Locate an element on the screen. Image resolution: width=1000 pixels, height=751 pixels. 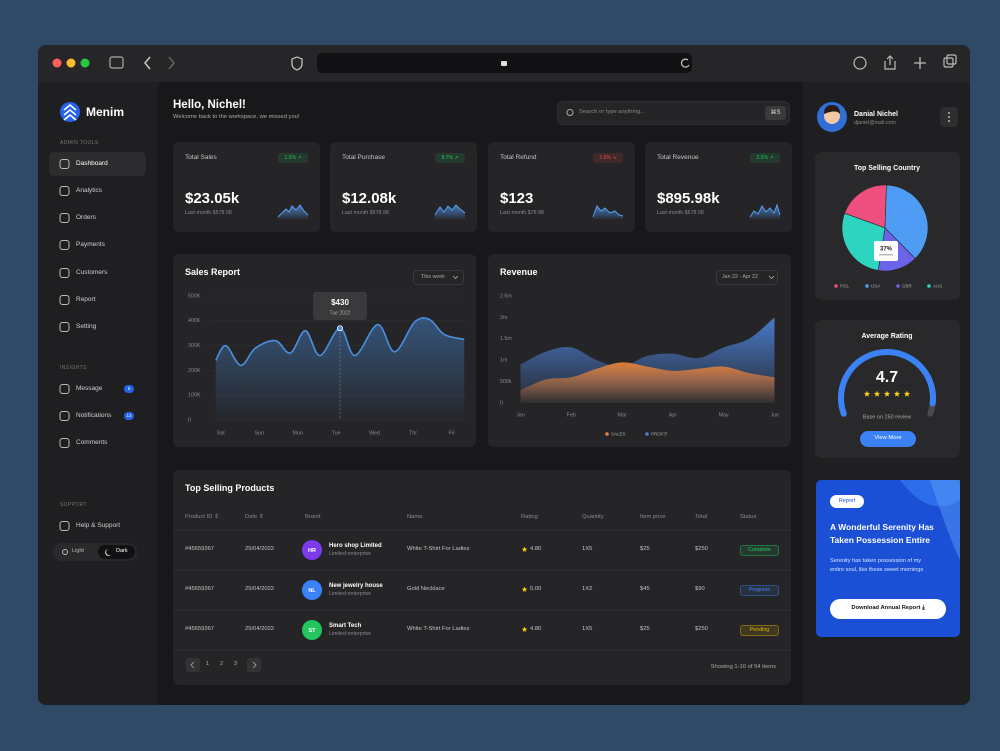
brand-avatar is located at coordinates (312, 550).